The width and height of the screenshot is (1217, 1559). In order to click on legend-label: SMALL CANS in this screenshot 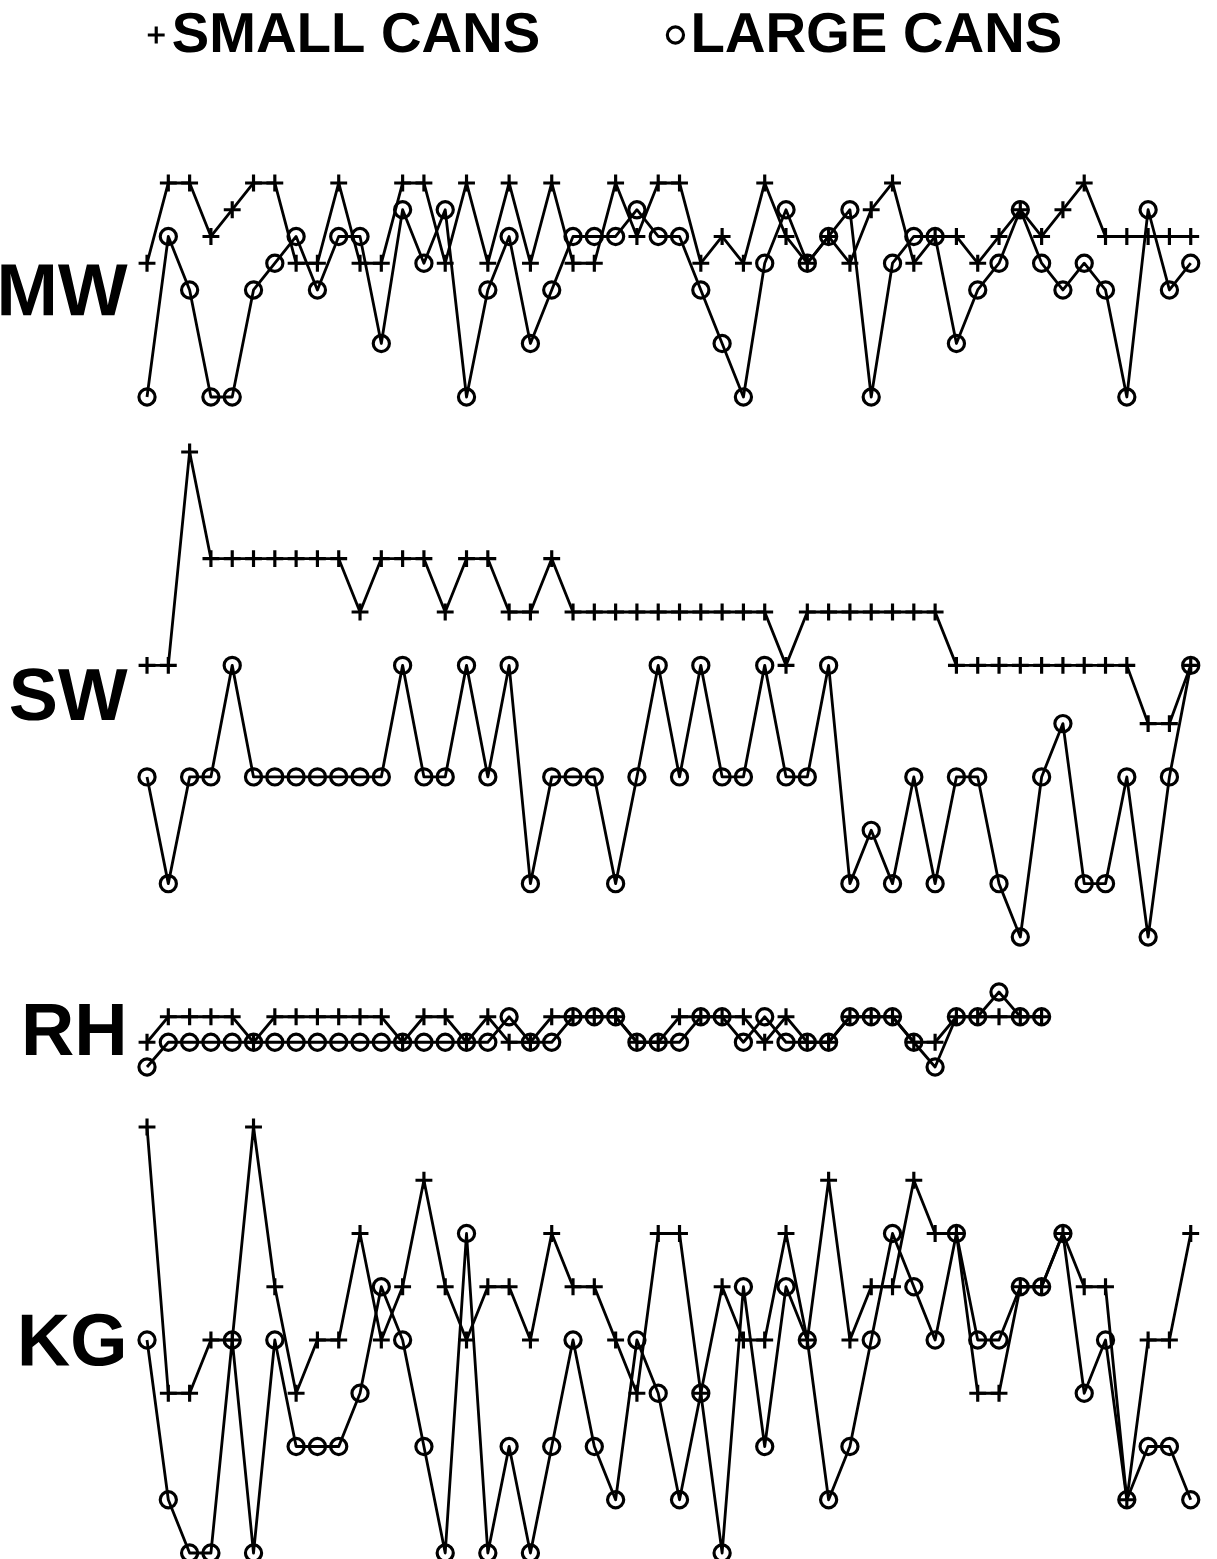, I will do `click(356, 32)`.